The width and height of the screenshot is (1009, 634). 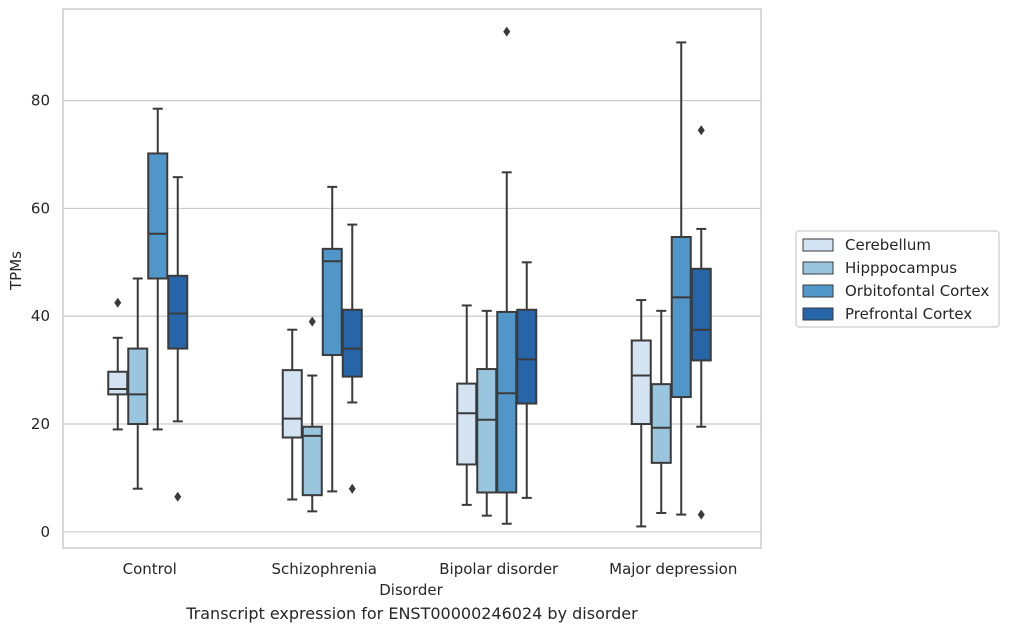 I want to click on x-tick-label: Bipolar disorder, so click(x=499, y=569).